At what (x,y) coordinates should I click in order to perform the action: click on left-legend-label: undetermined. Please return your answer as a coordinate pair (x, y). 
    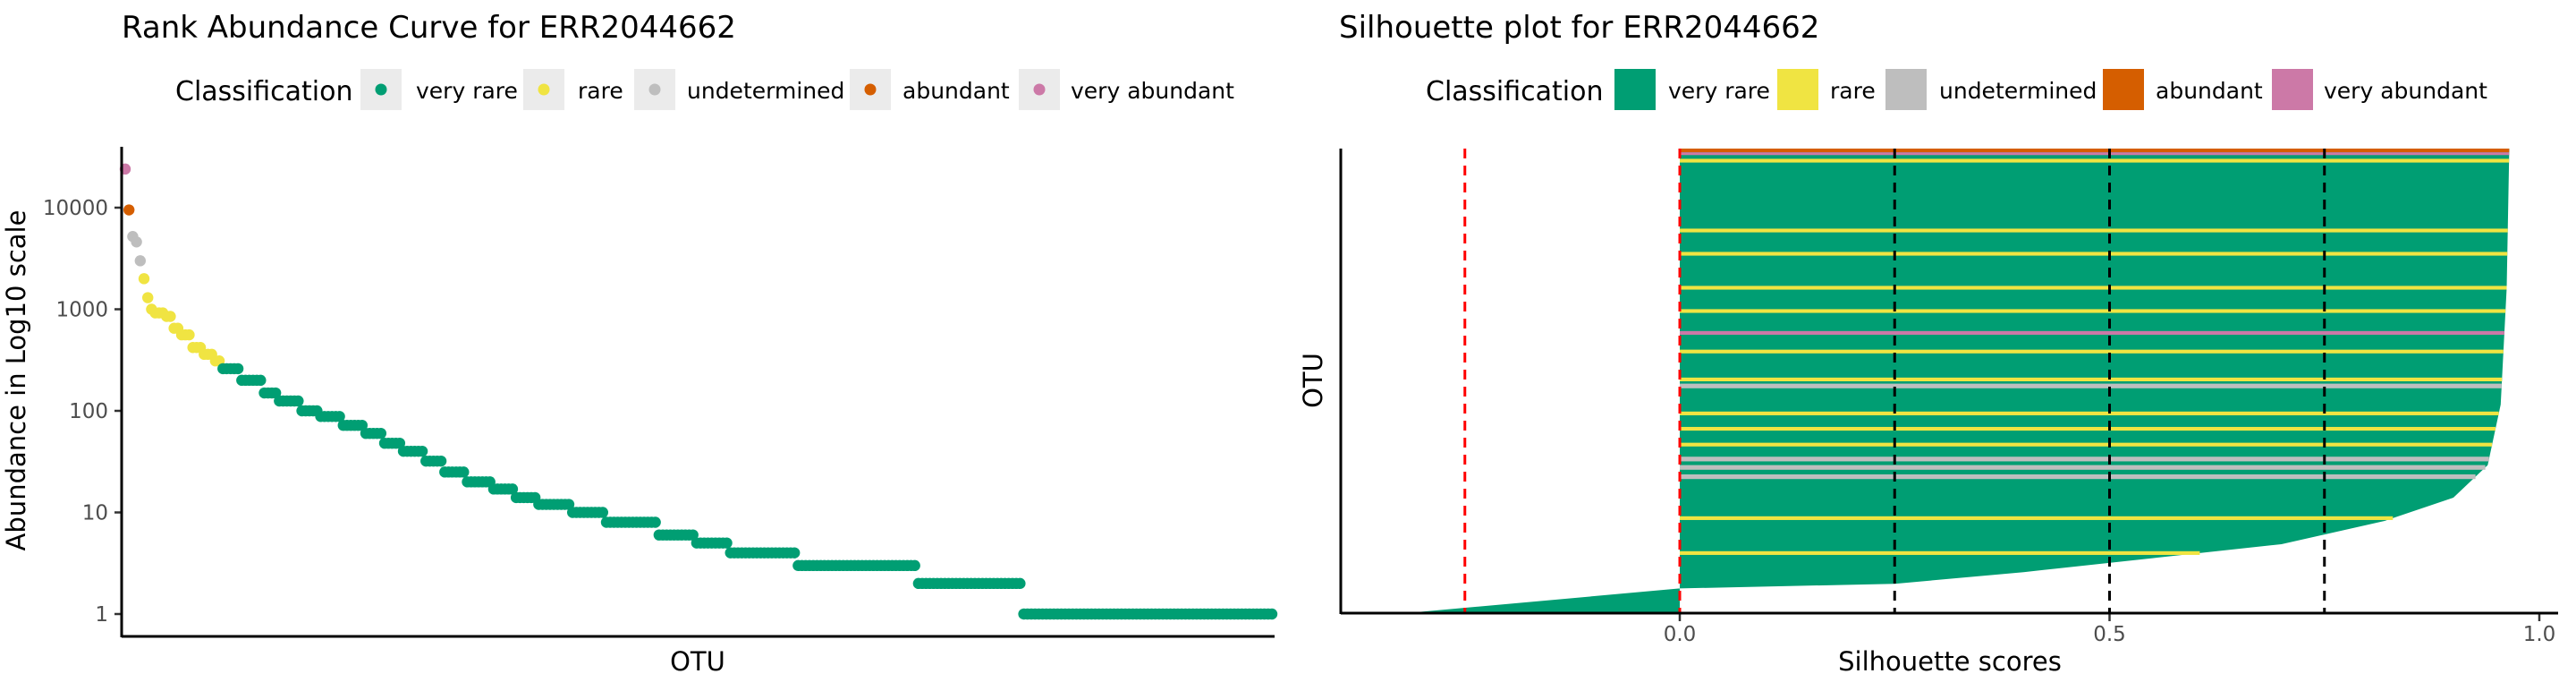
    Looking at the image, I should click on (765, 91).